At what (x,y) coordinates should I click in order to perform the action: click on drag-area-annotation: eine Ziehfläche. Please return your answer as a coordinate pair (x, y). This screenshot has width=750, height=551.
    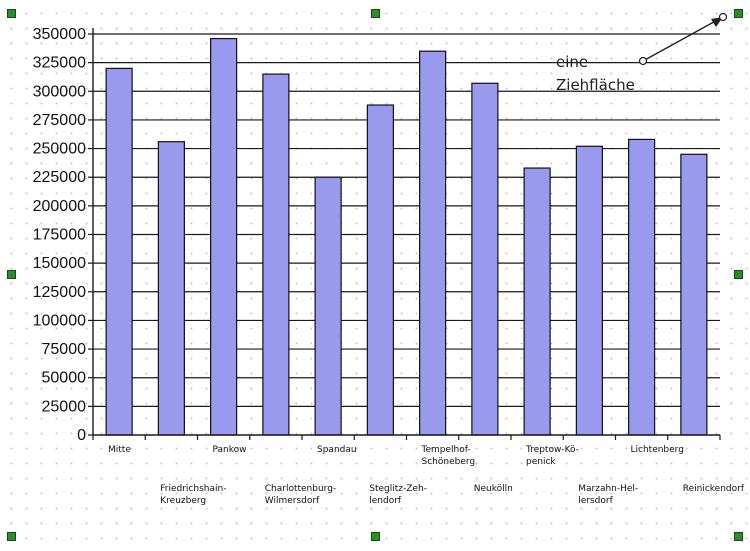
    Looking at the image, I should click on (642, 53).